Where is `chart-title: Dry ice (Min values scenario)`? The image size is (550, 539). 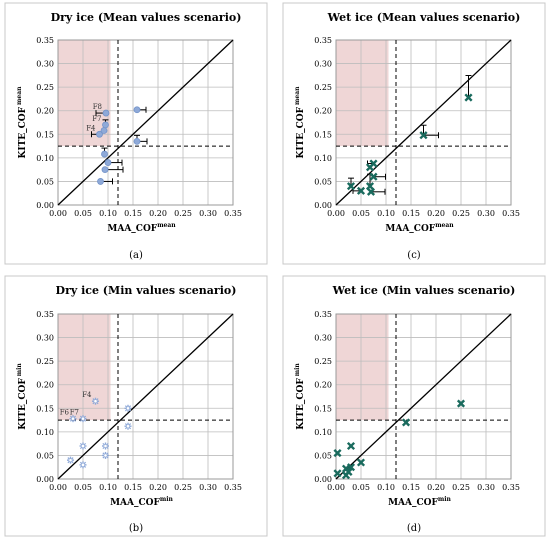 chart-title: Dry ice (Min values scenario) is located at coordinates (146, 290).